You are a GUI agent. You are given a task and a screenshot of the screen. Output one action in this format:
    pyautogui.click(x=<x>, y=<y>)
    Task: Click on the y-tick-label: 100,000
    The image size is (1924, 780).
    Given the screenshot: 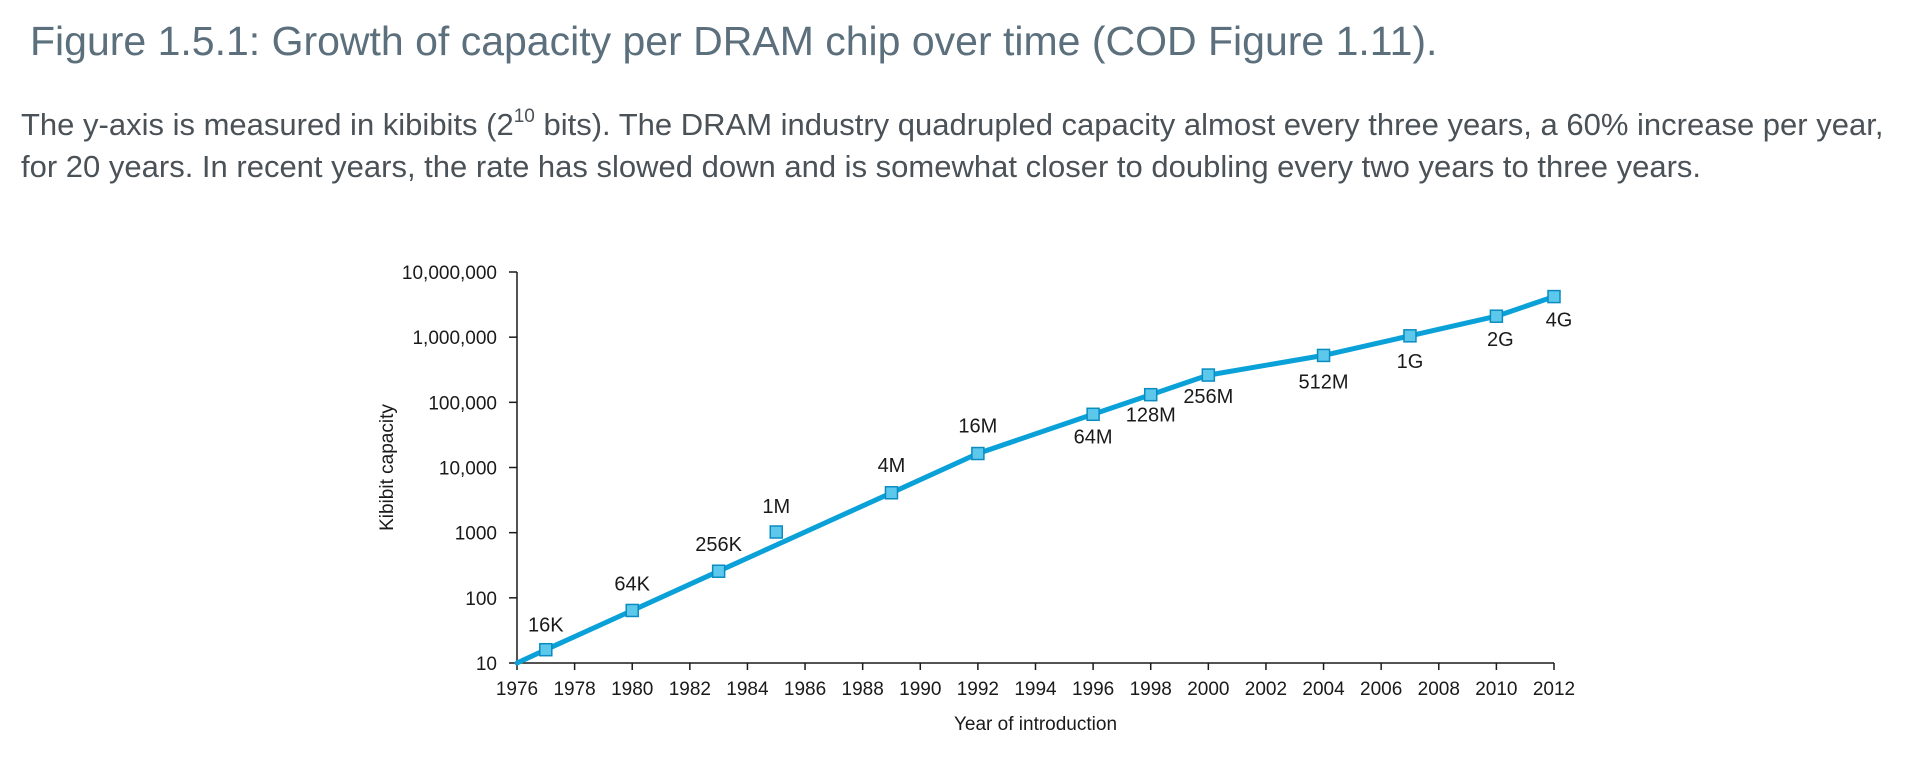 What is the action you would take?
    pyautogui.click(x=462, y=403)
    